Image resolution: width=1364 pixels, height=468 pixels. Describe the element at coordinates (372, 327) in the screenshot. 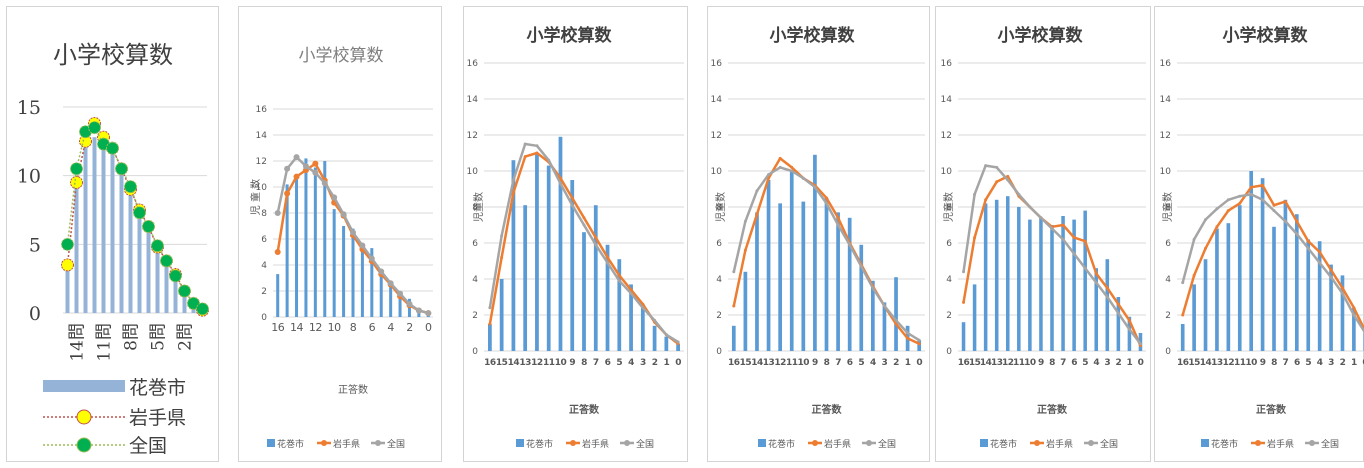

I see `chart-2-x-tick-label: 6` at that location.